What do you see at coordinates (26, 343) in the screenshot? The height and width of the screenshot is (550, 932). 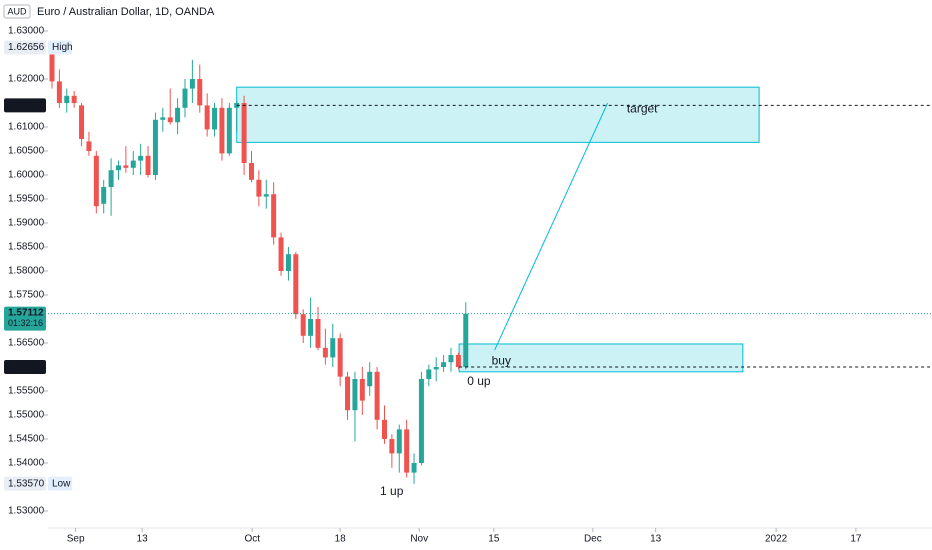 I see `y-tick-label: 1.56500` at bounding box center [26, 343].